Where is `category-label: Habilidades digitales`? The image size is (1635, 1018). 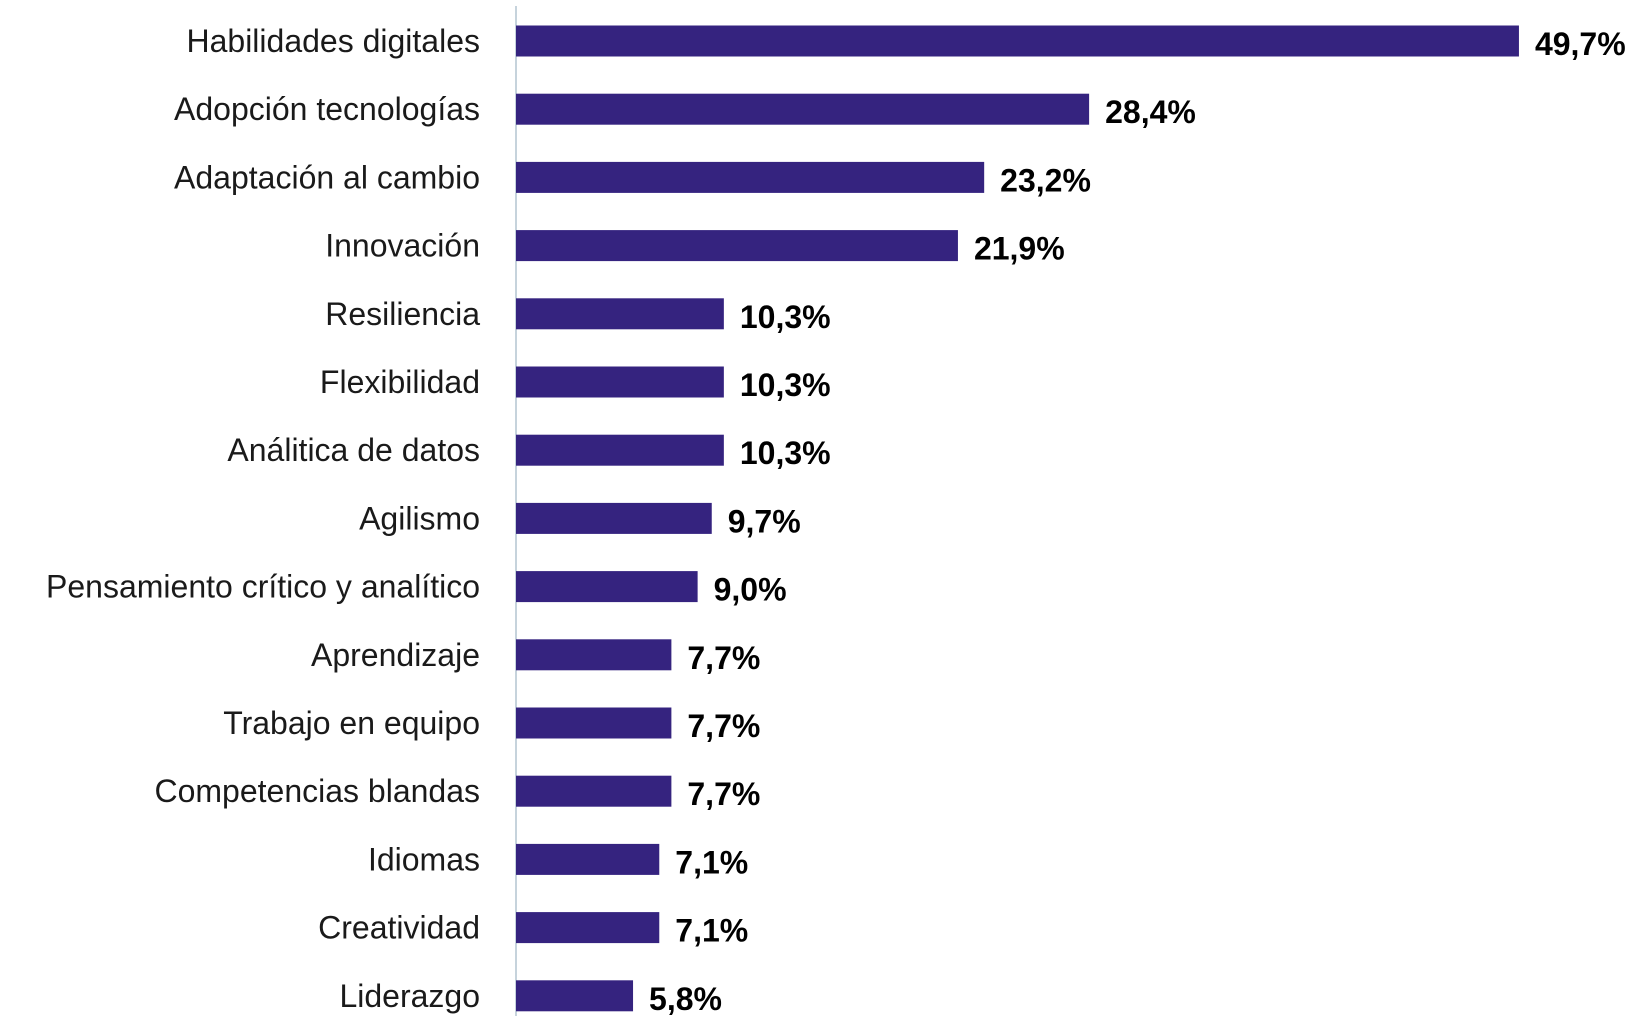 category-label: Habilidades digitales is located at coordinates (333, 41).